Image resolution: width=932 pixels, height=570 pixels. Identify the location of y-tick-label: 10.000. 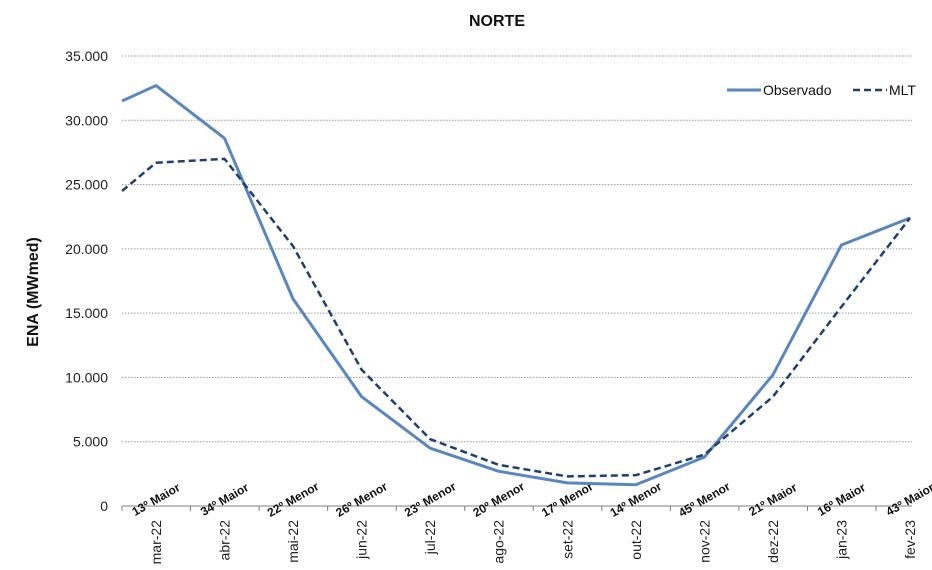
(86, 377).